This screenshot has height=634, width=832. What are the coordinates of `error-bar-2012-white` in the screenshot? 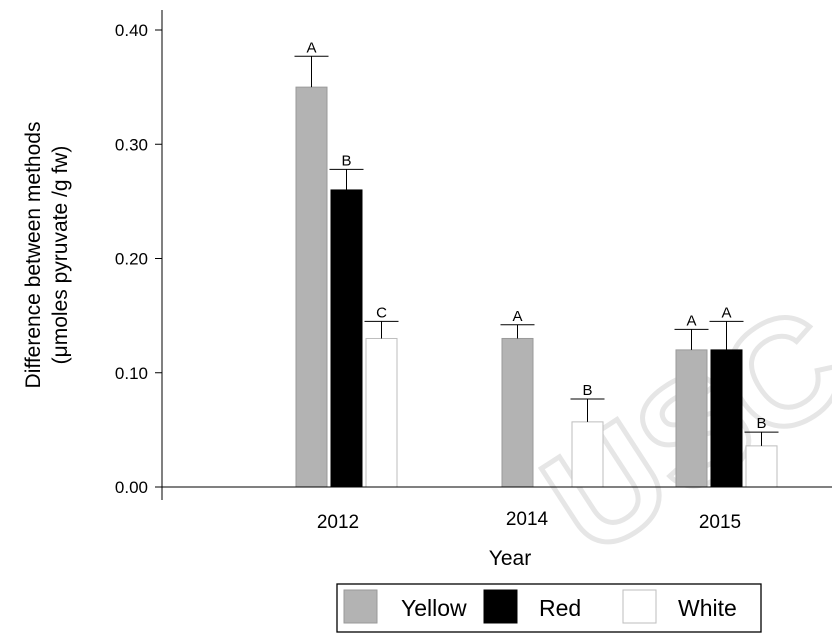 It's located at (381, 329).